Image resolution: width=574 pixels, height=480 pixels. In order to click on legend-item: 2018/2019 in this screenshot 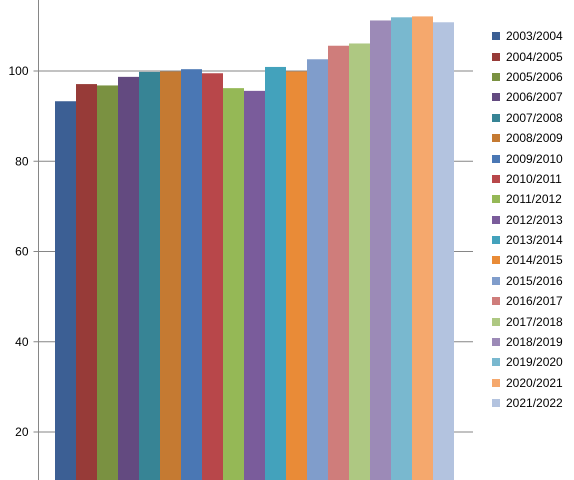, I will do `click(533, 342)`.